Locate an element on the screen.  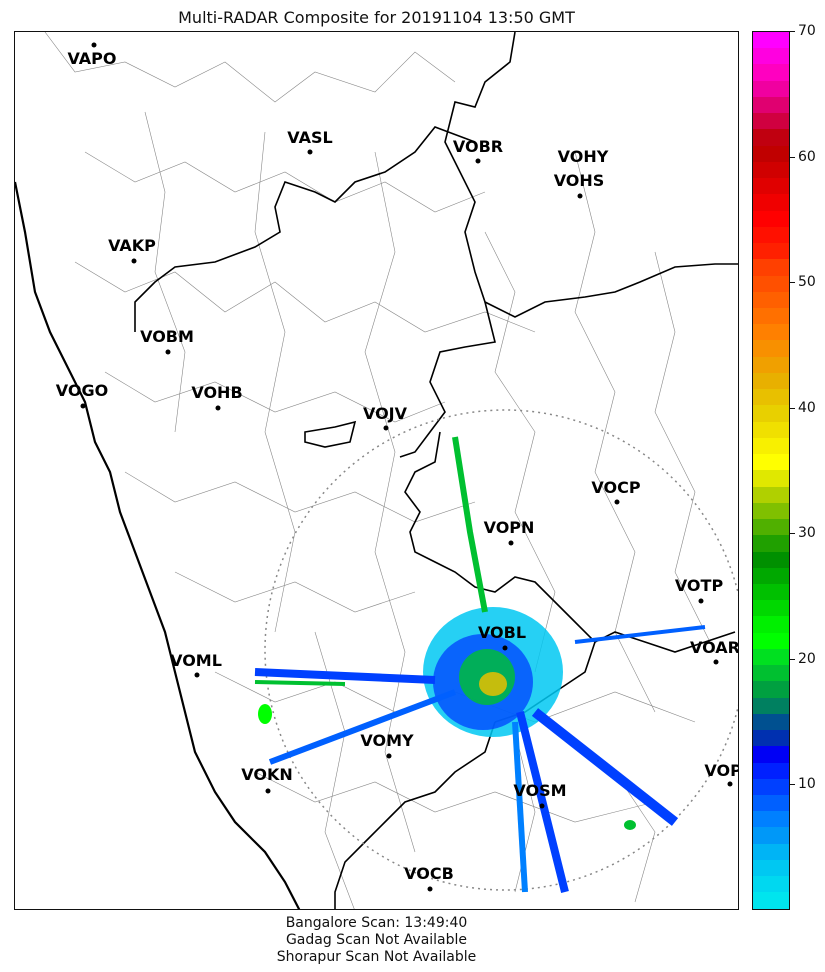
station-dot-vomy is located at coordinates (389, 756).